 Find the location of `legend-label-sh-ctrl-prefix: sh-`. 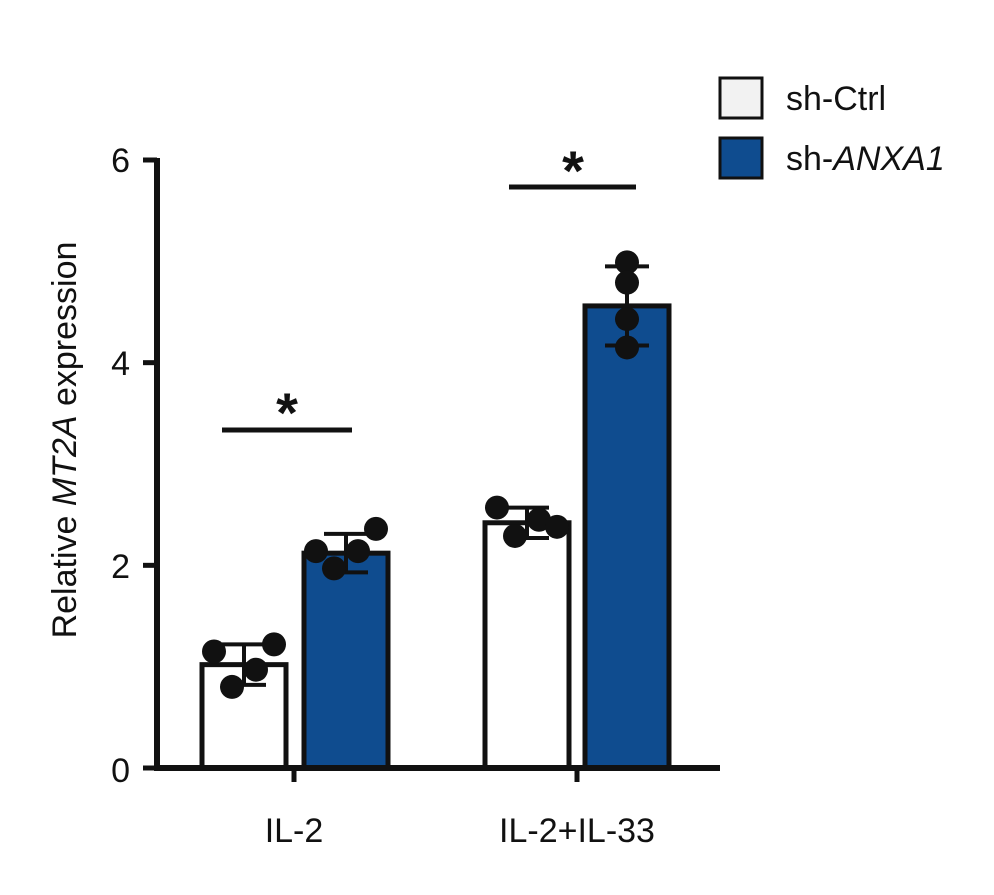

legend-label-sh-ctrl-prefix: sh- is located at coordinates (809, 99).